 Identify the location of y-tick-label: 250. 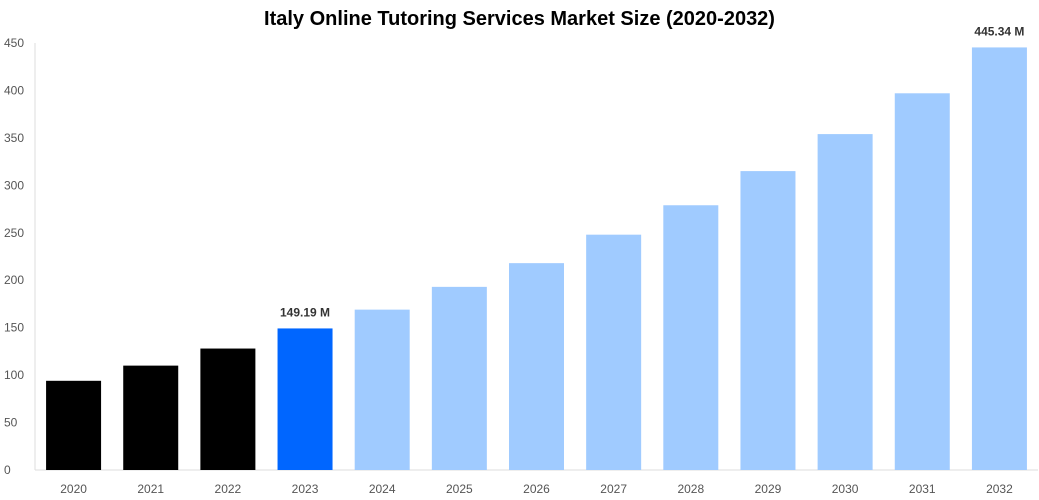
(14, 233).